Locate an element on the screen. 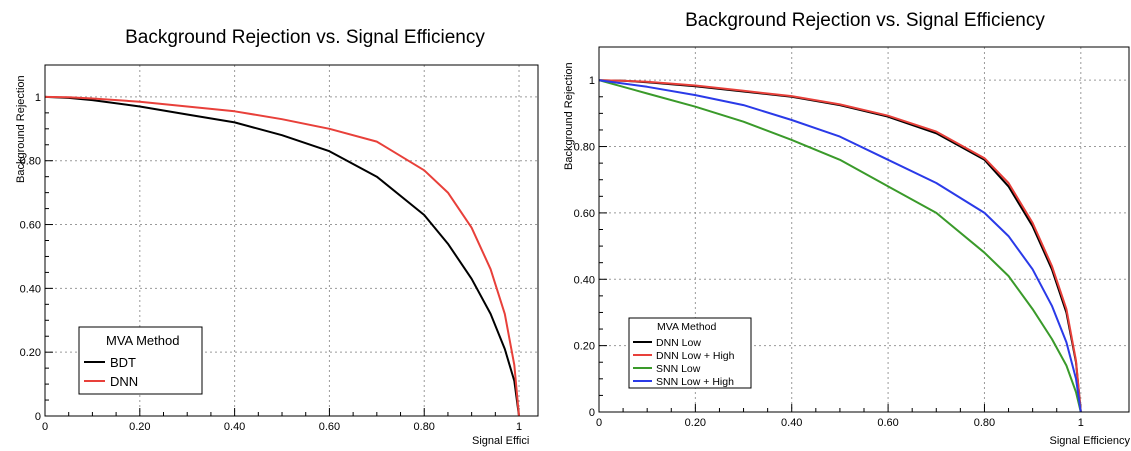  x-axis-label: Signal Effici is located at coordinates (500, 441).